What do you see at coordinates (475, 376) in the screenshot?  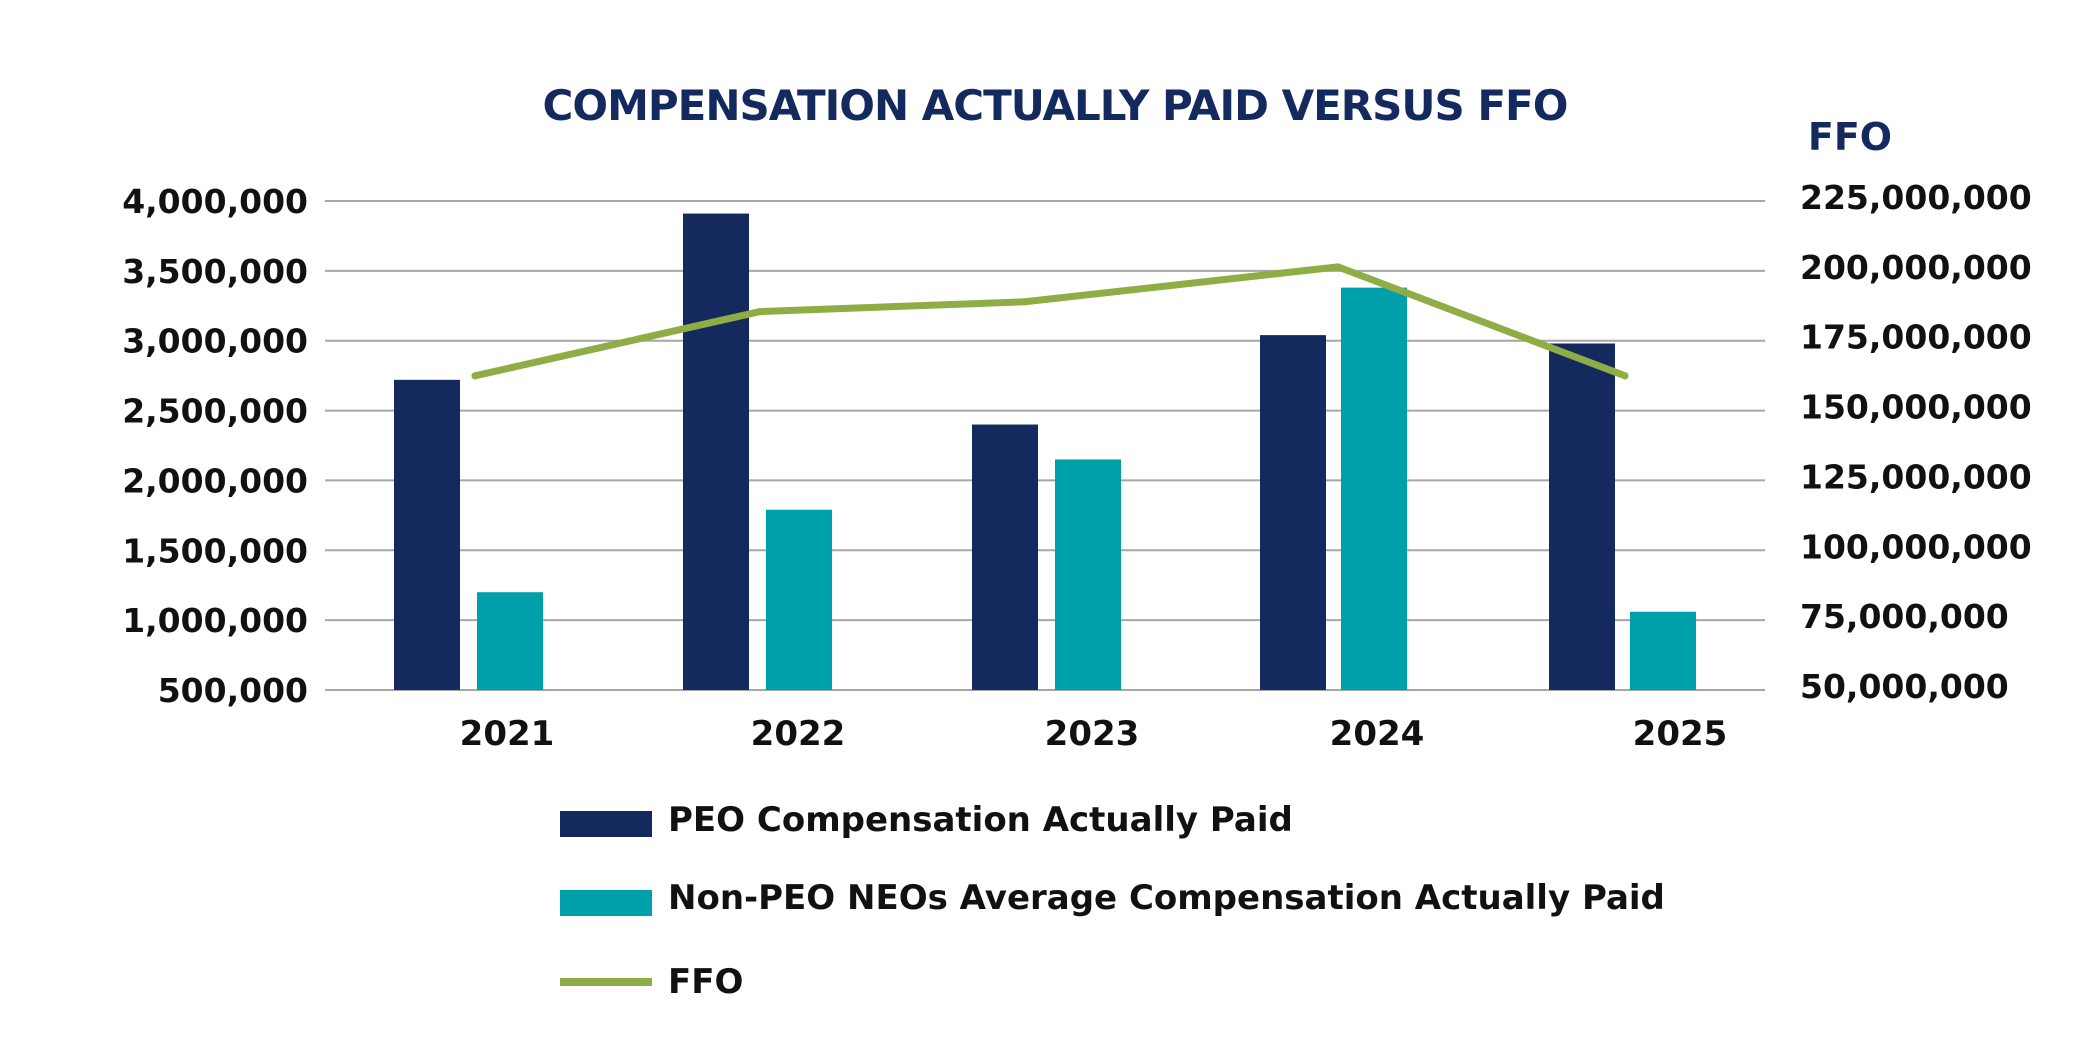 I see `ffo-point-2021` at bounding box center [475, 376].